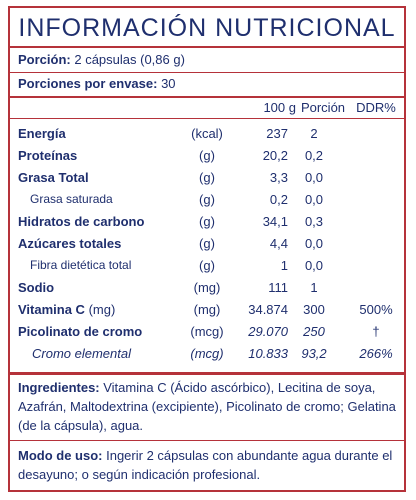 The width and height of the screenshot is (416, 500). I want to click on servings-per-container-value: 30, so click(168, 83).